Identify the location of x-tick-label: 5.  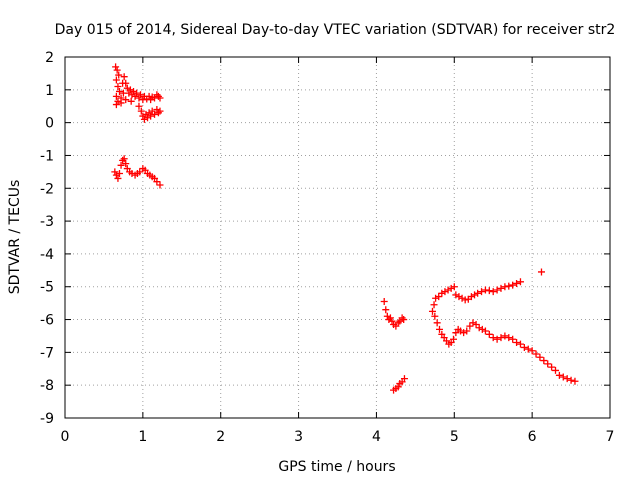
(454, 437).